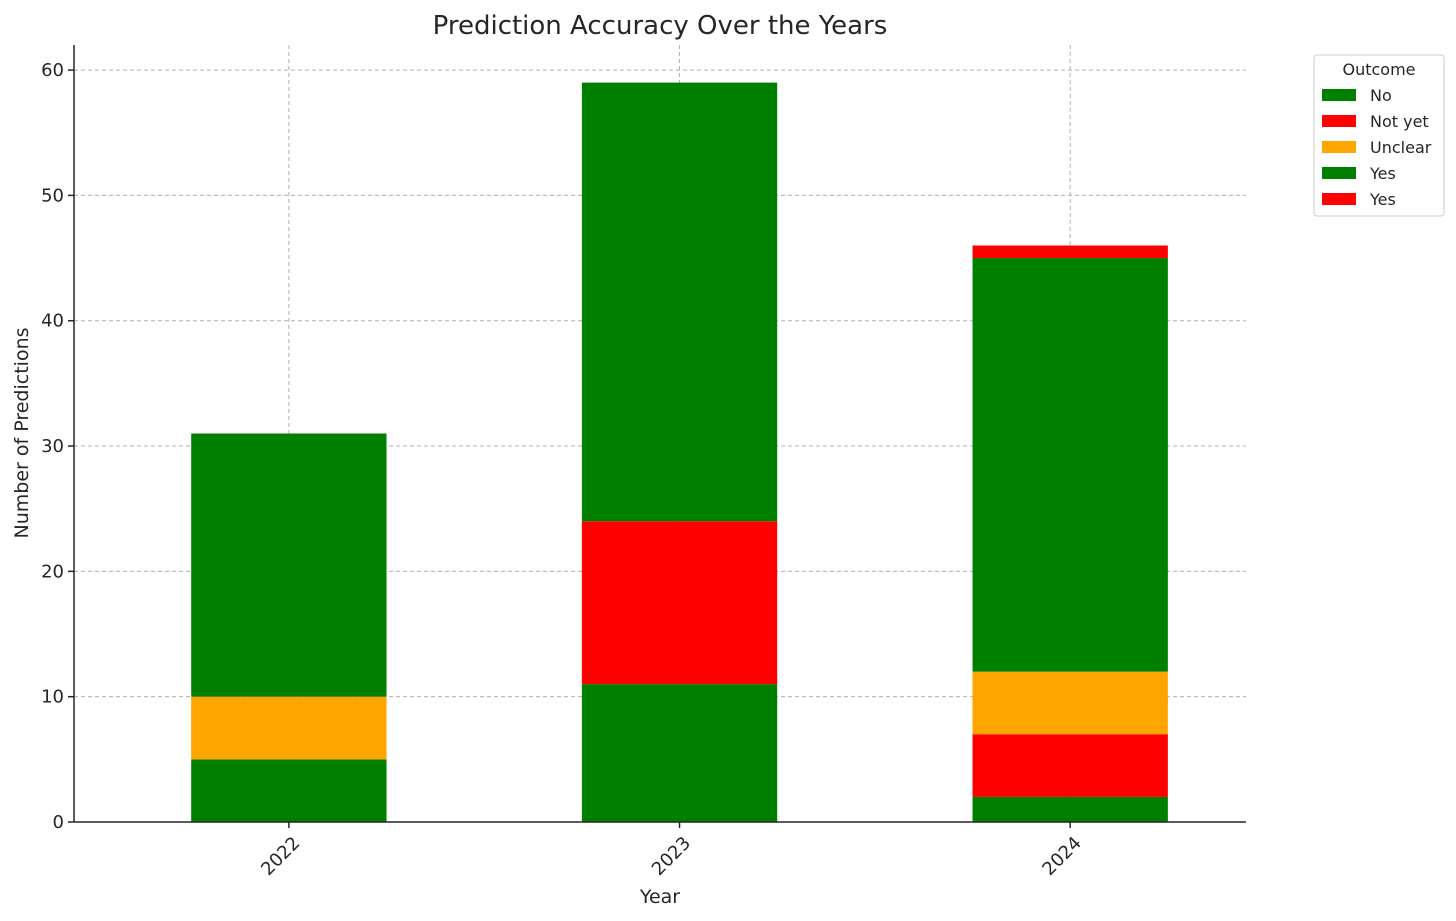  Describe the element at coordinates (58, 822) in the screenshot. I see `y-tick-label: 0` at that location.